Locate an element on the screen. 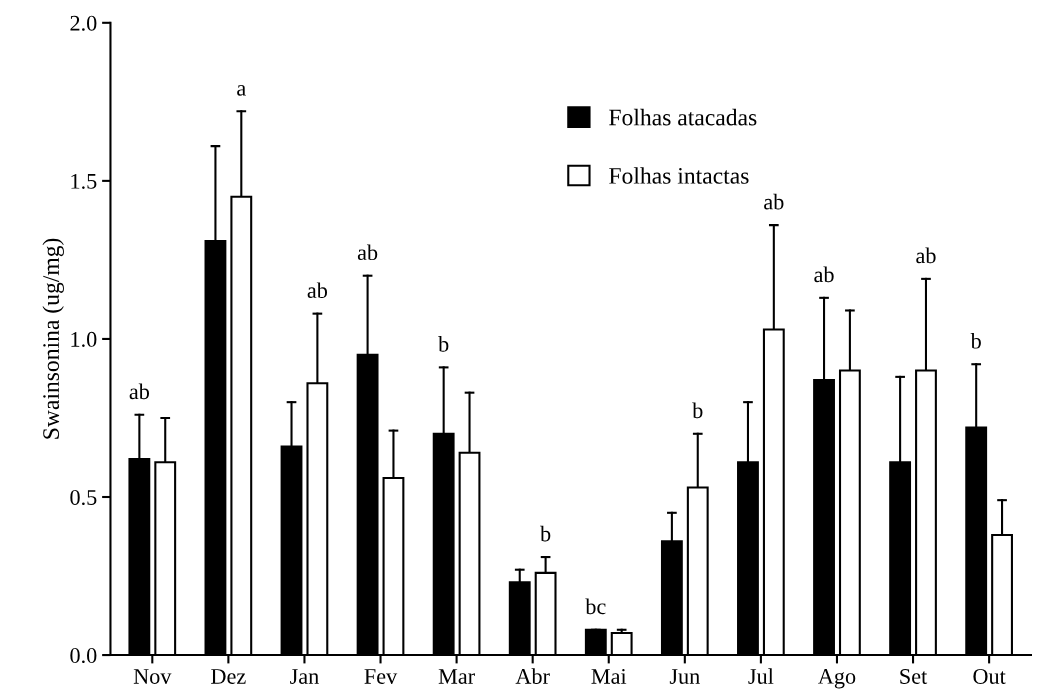 Image resolution: width=1052 pixels, height=691 pixels. annotation: a is located at coordinates (241, 90).